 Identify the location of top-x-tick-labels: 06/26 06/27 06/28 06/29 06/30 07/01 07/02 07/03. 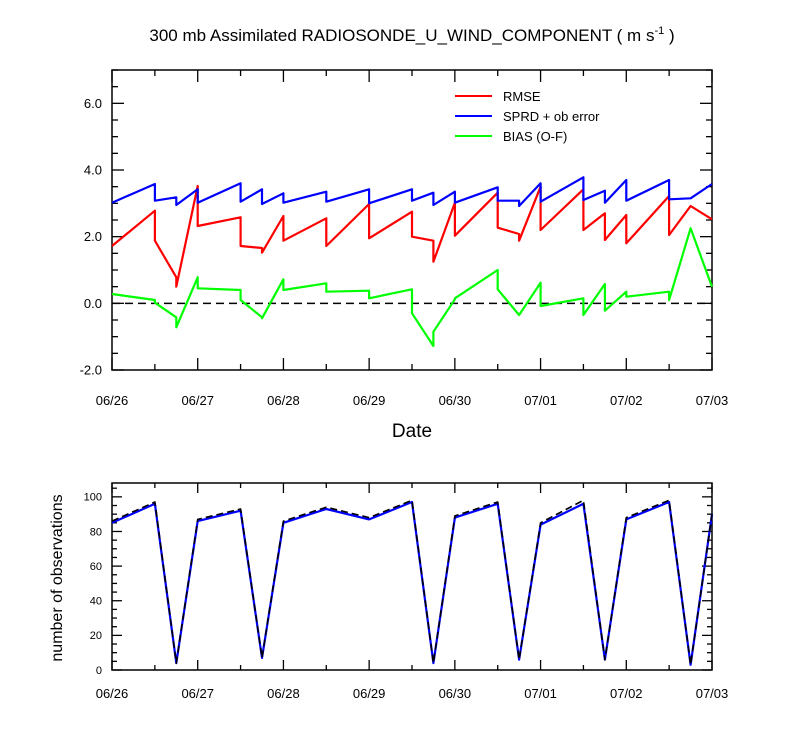
(412, 400).